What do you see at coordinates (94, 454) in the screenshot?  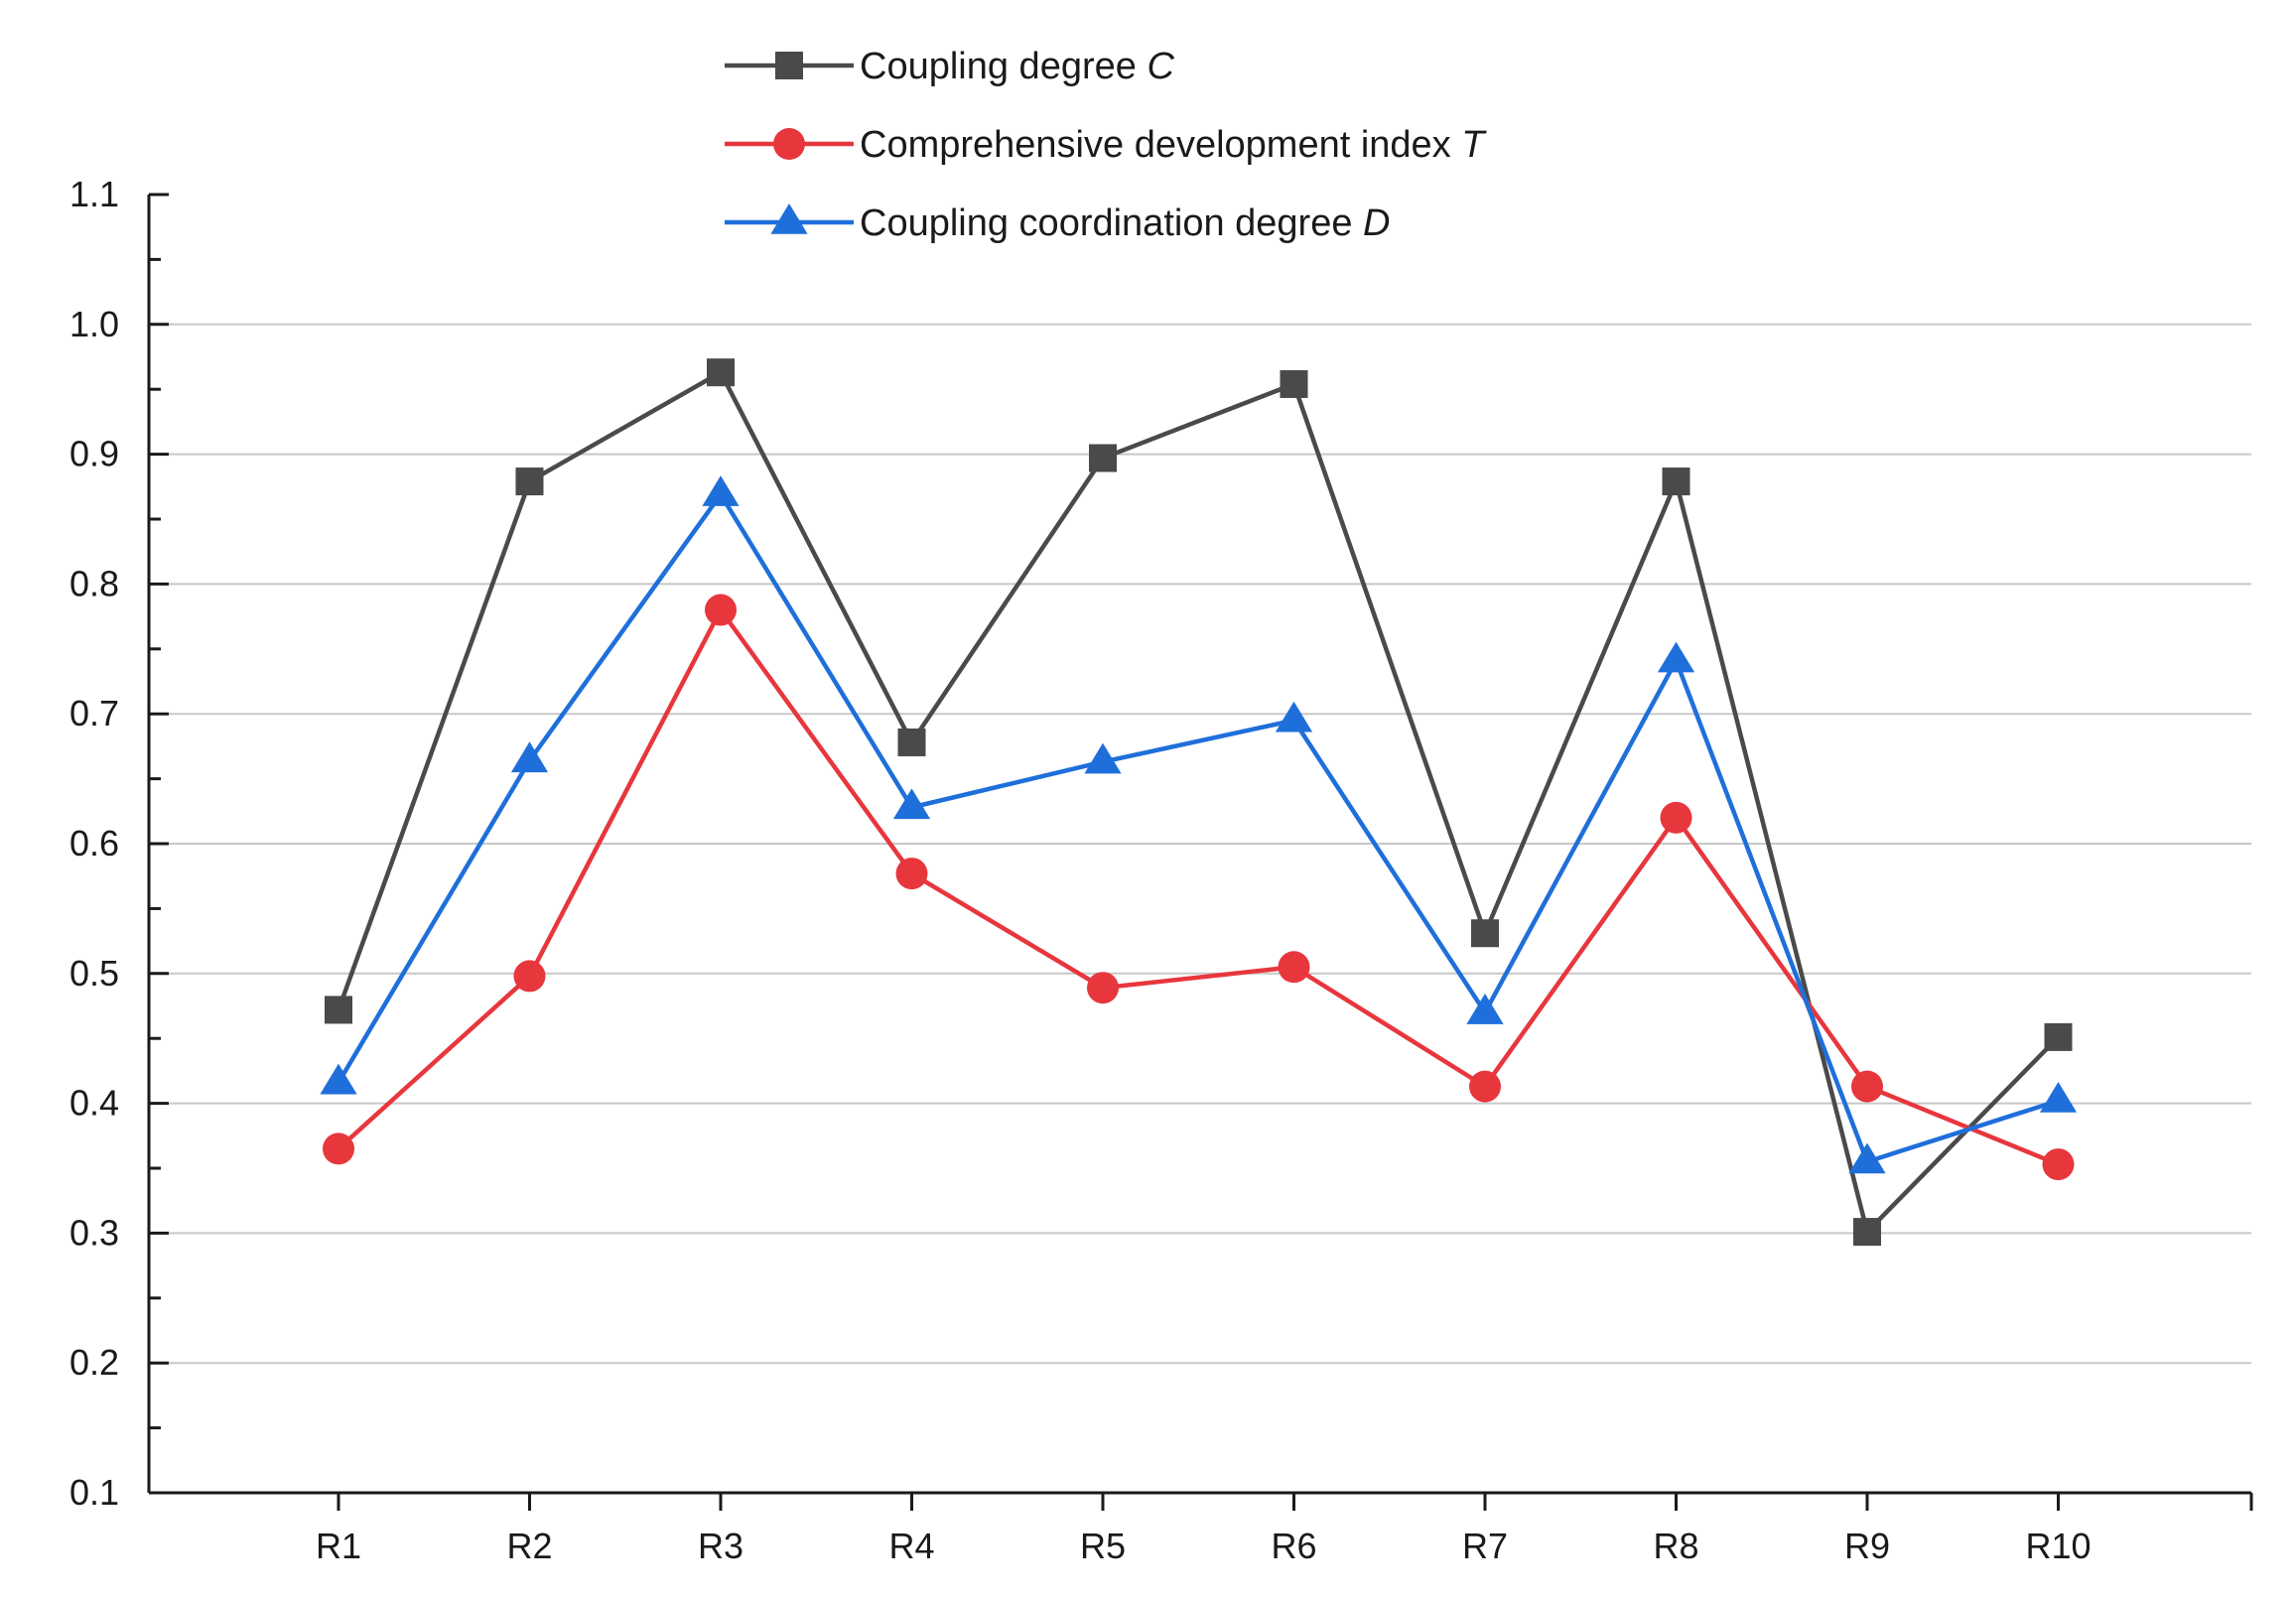 I see `y-tick-label: 0.9` at bounding box center [94, 454].